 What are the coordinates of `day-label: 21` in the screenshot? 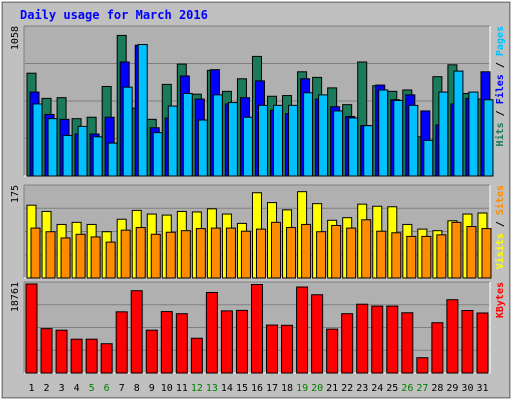 It's located at (332, 388).